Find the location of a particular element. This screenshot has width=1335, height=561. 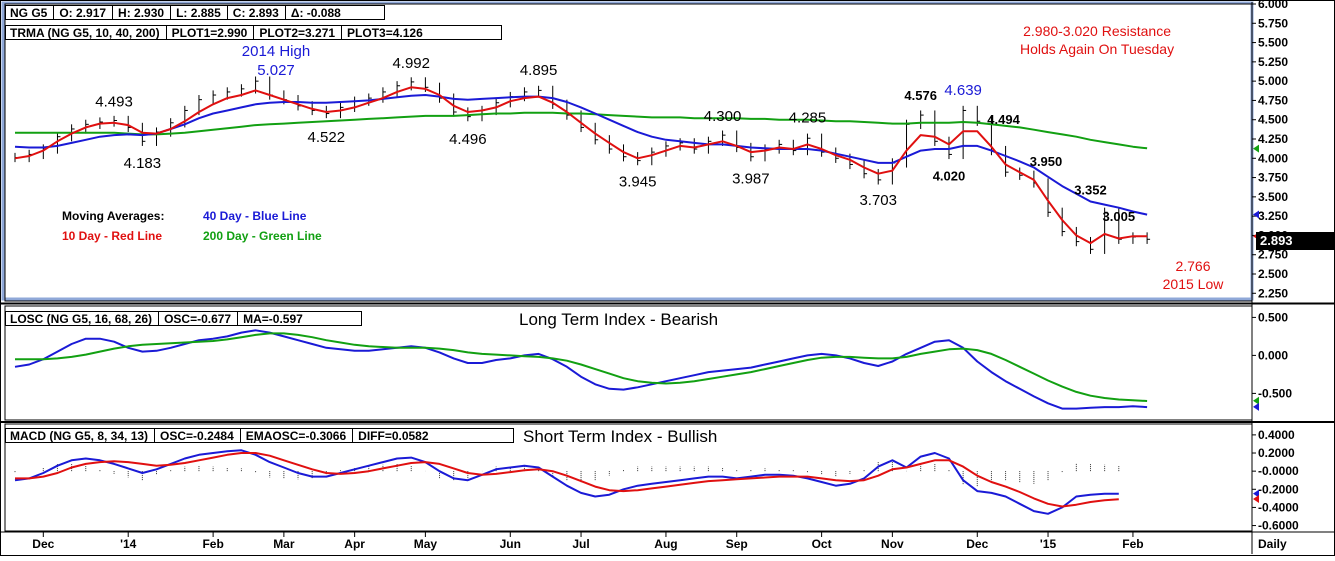

macd-series-emaosc is located at coordinates (567, 480).